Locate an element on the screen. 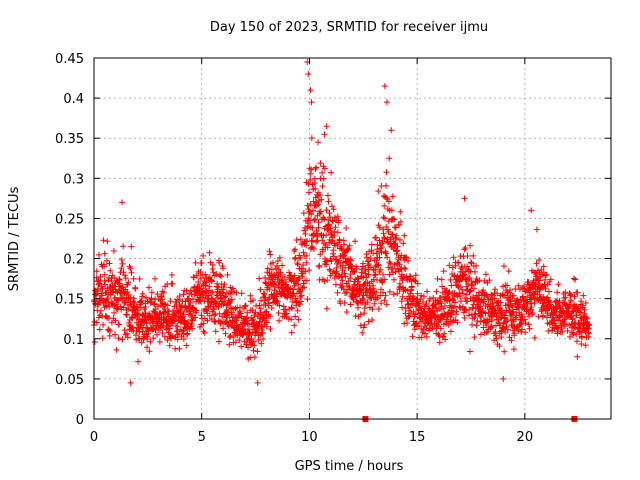 This screenshot has width=640, height=480. x-tick-label: 0 is located at coordinates (94, 437).